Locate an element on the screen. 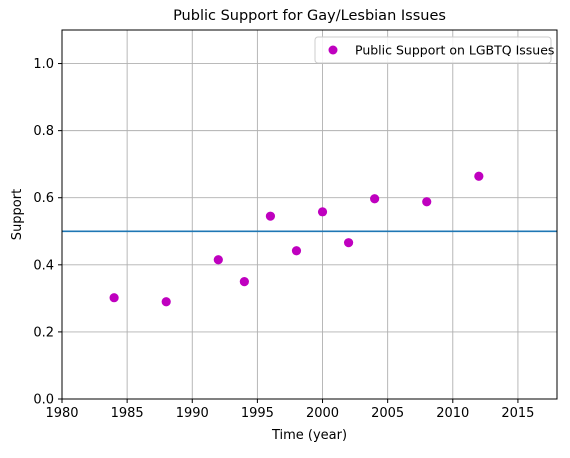  x-tick-label: 2000 is located at coordinates (322, 413).